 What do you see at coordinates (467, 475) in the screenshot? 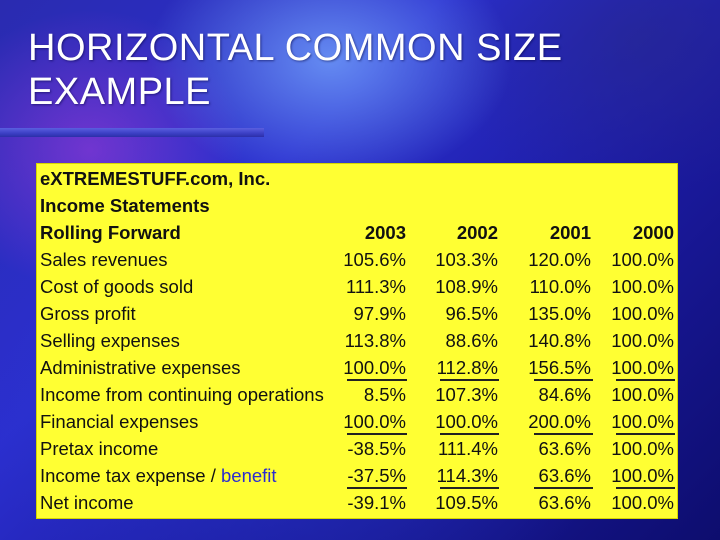
I see `cell-value: 114.3%` at bounding box center [467, 475].